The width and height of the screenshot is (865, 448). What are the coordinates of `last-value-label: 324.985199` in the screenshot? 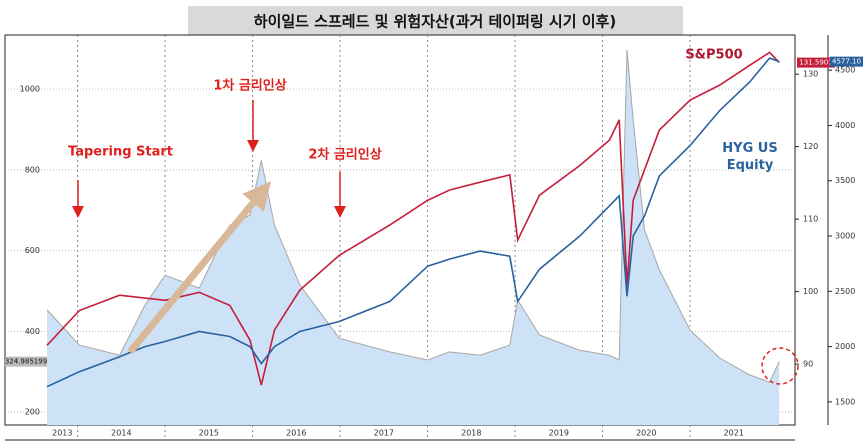 It's located at (26, 362).